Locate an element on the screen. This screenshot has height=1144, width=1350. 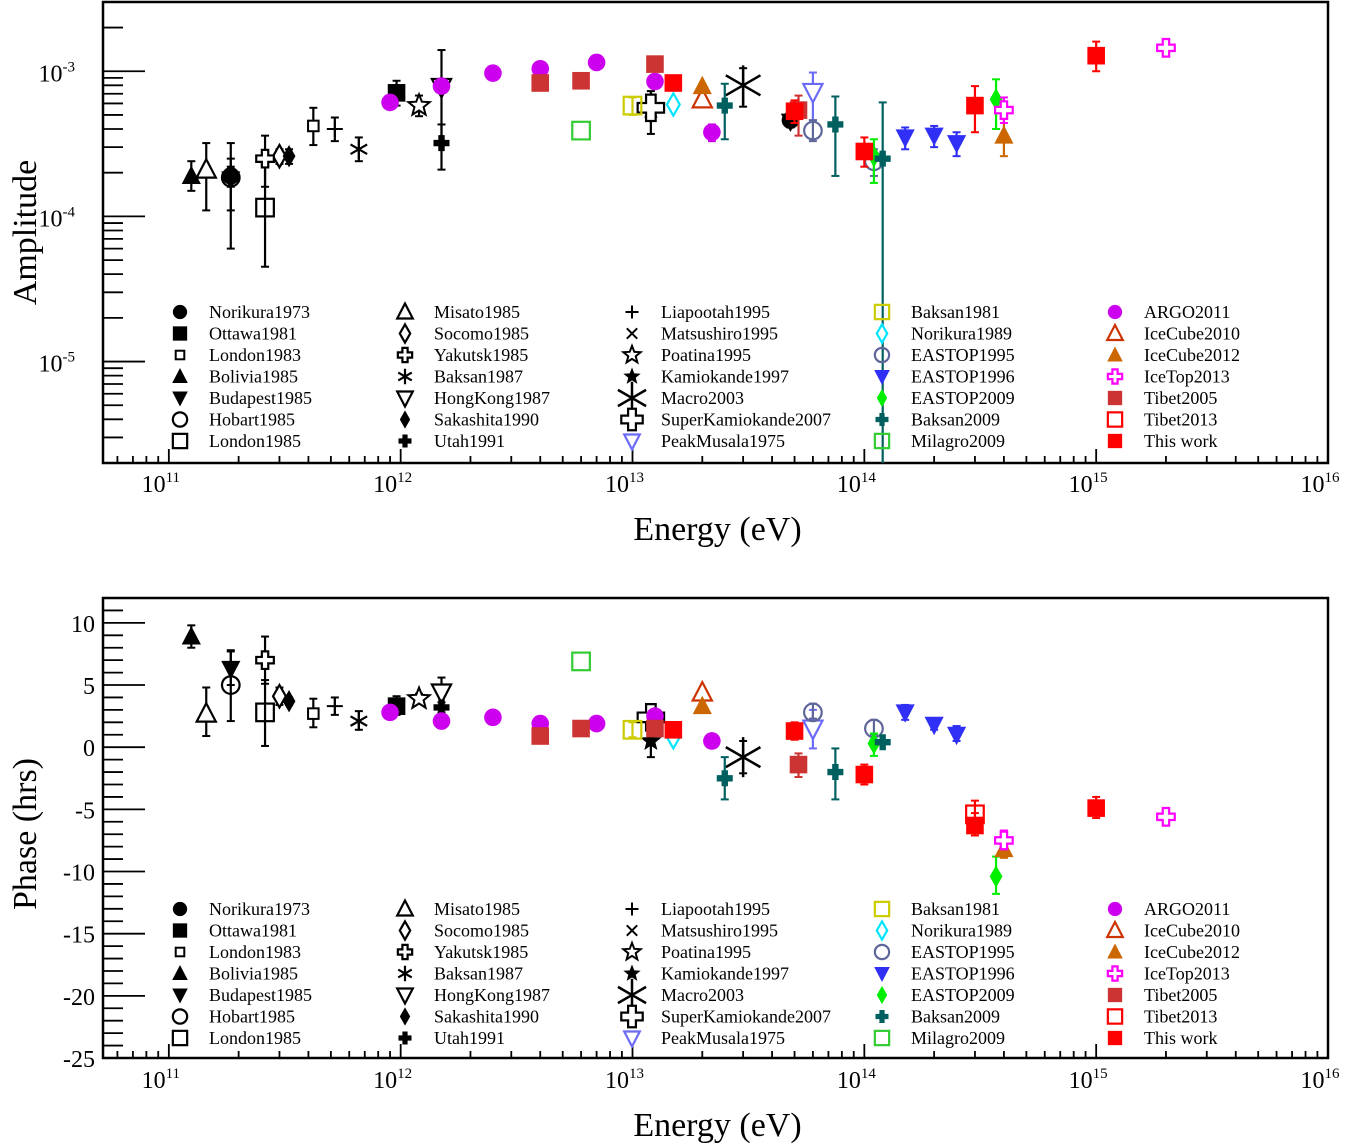
y-axis-label: Amplitude is located at coordinates (25, 232).